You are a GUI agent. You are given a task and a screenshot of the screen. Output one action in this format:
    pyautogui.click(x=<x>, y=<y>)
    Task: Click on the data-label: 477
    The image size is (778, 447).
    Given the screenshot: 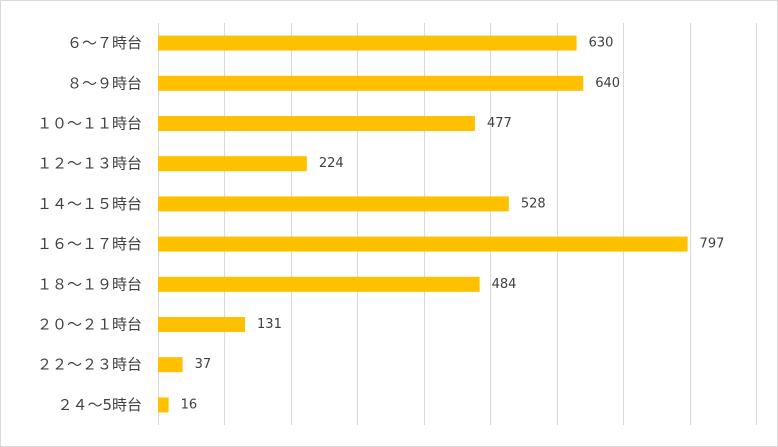 What is the action you would take?
    pyautogui.click(x=499, y=123)
    